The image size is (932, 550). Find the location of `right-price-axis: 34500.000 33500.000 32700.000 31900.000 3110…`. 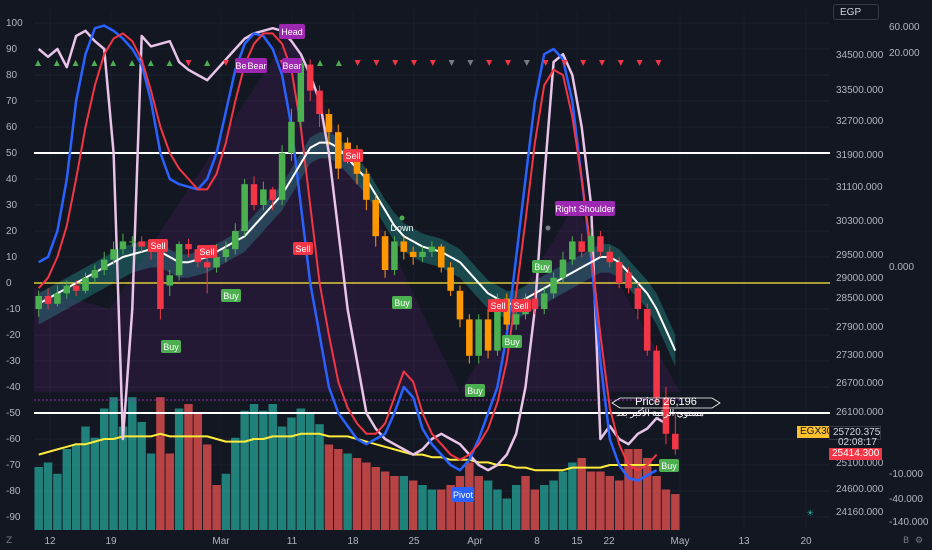

right-price-axis: 34500.000 33500.000 32700.000 31900.000 3110… is located at coordinates (860, 284).